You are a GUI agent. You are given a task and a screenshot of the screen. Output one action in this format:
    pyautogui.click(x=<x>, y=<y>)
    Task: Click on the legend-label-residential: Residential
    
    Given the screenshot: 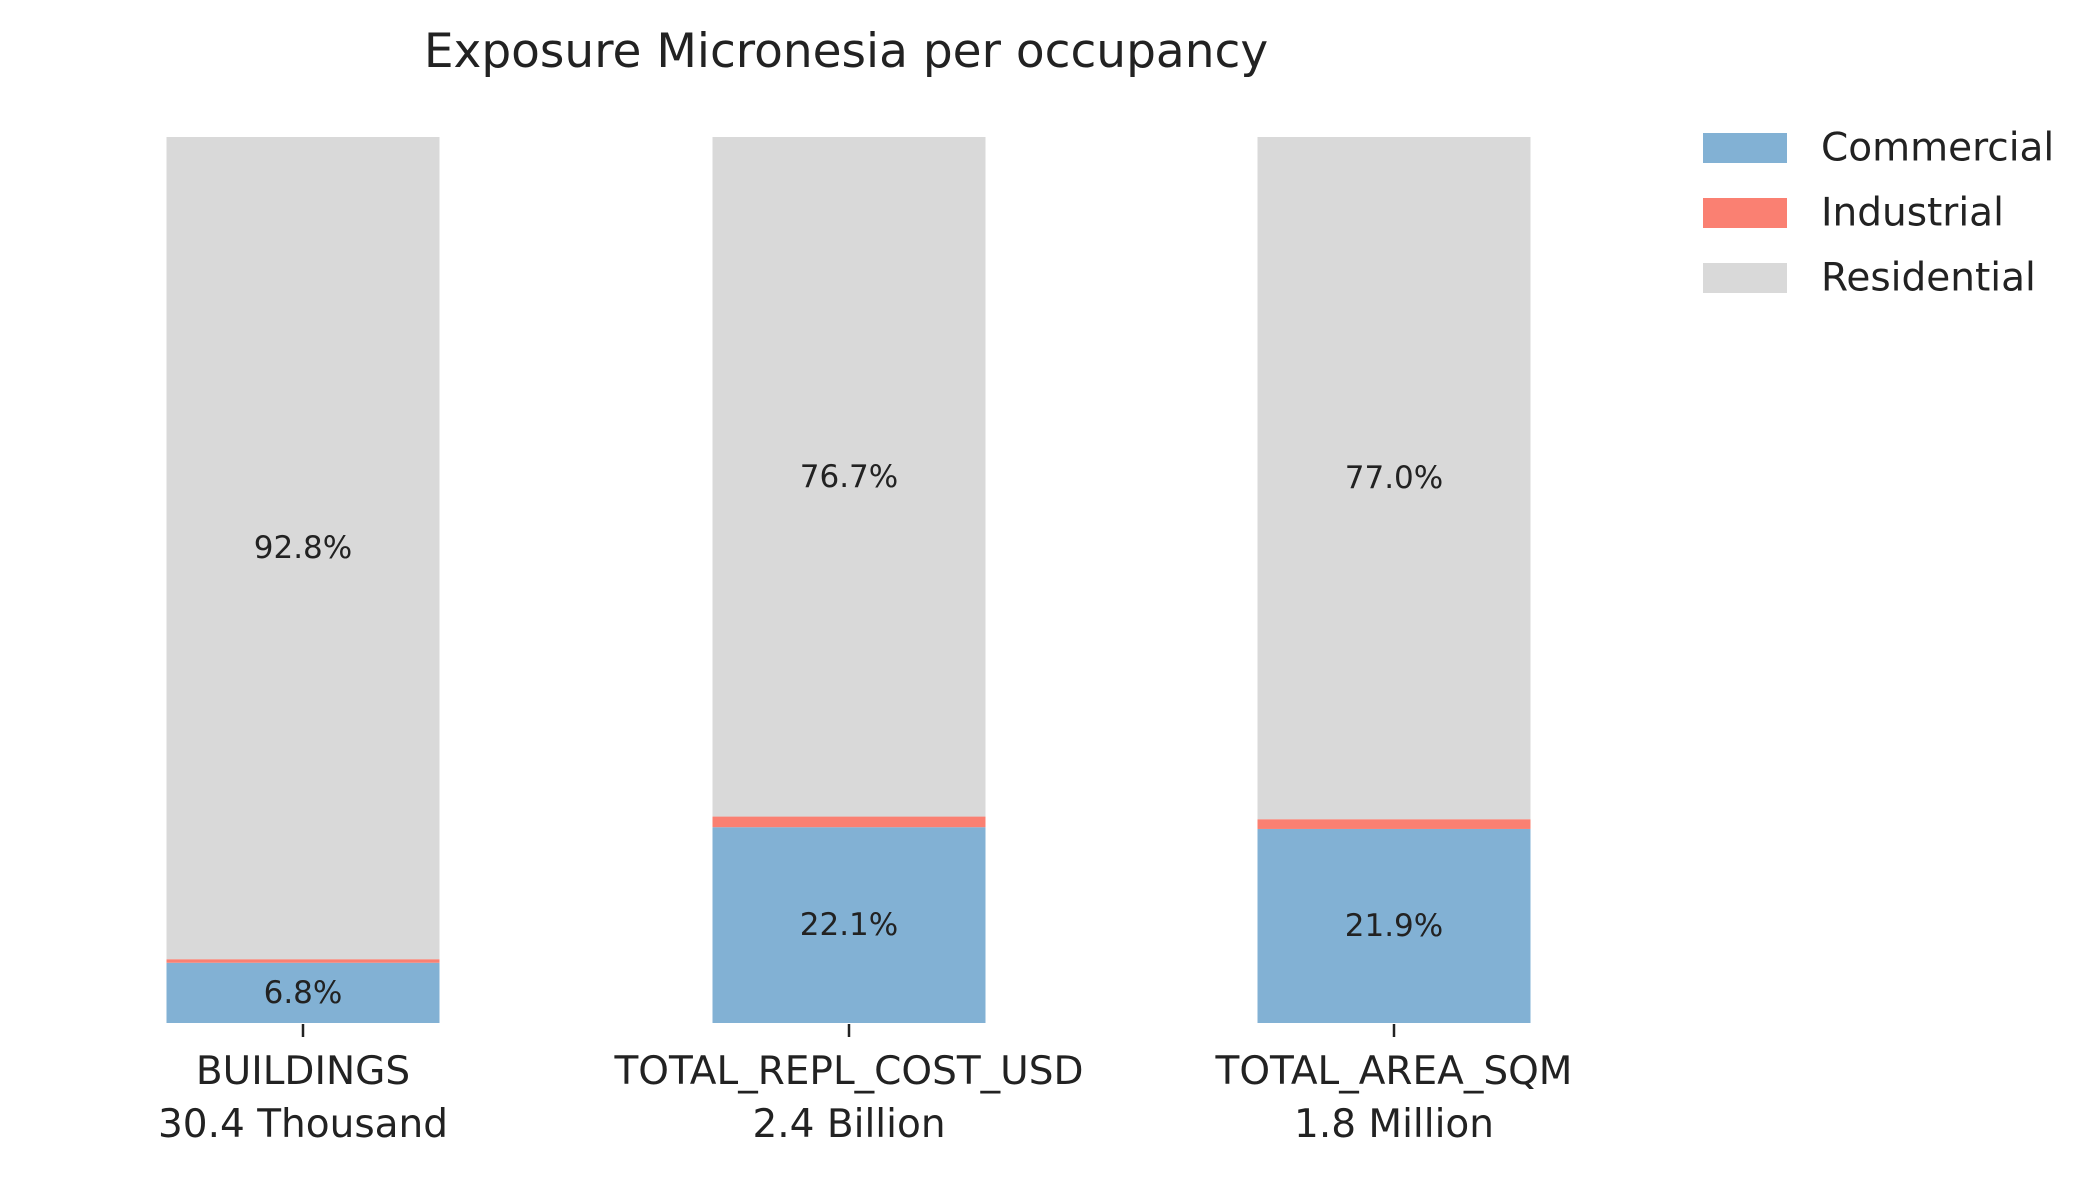 What is the action you would take?
    pyautogui.click(x=1928, y=278)
    